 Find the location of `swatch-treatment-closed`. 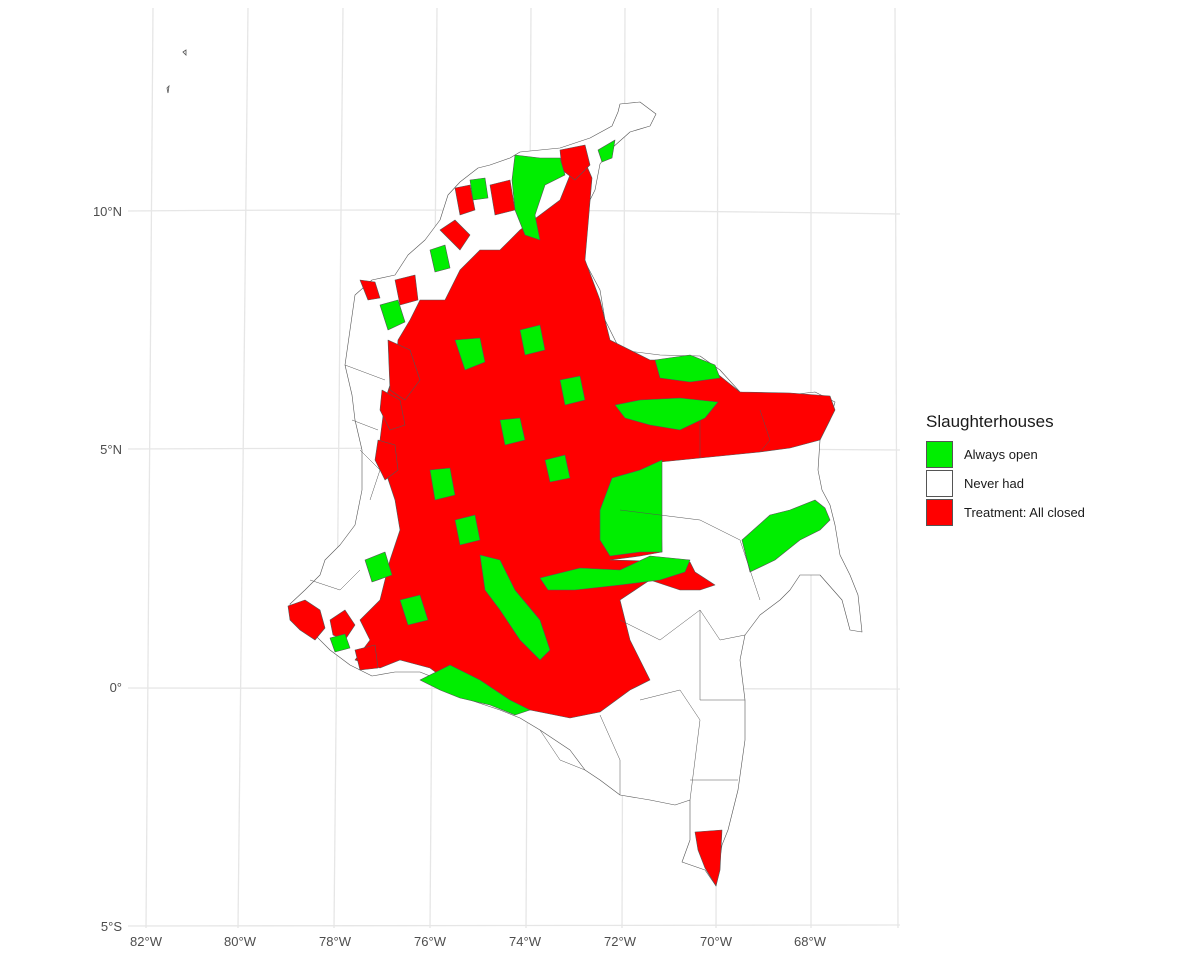

swatch-treatment-closed is located at coordinates (939, 512).